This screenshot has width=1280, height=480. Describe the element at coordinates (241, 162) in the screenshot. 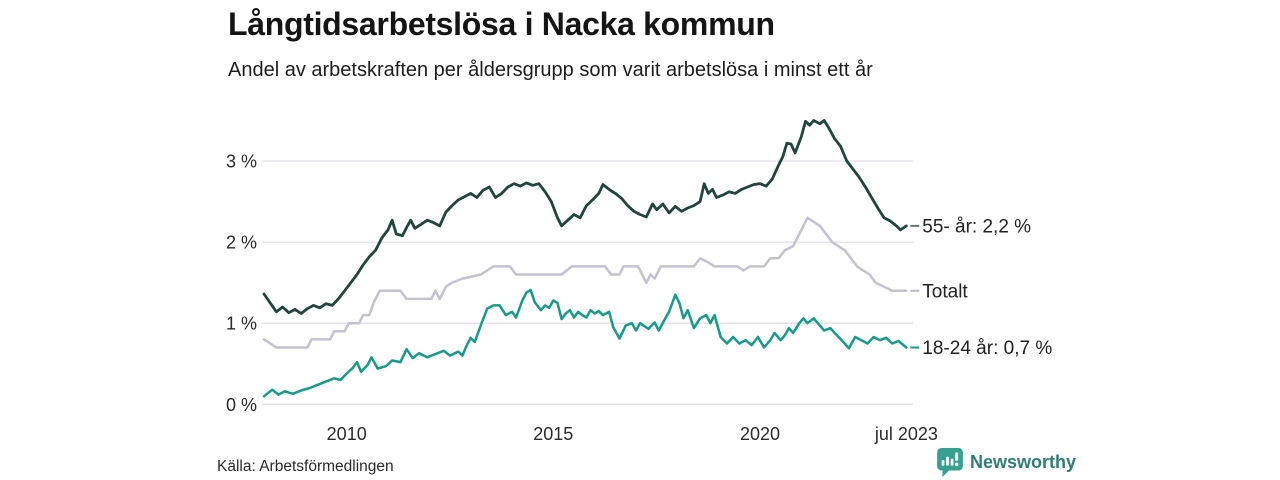

I see `y-tick-label: 3 %` at that location.